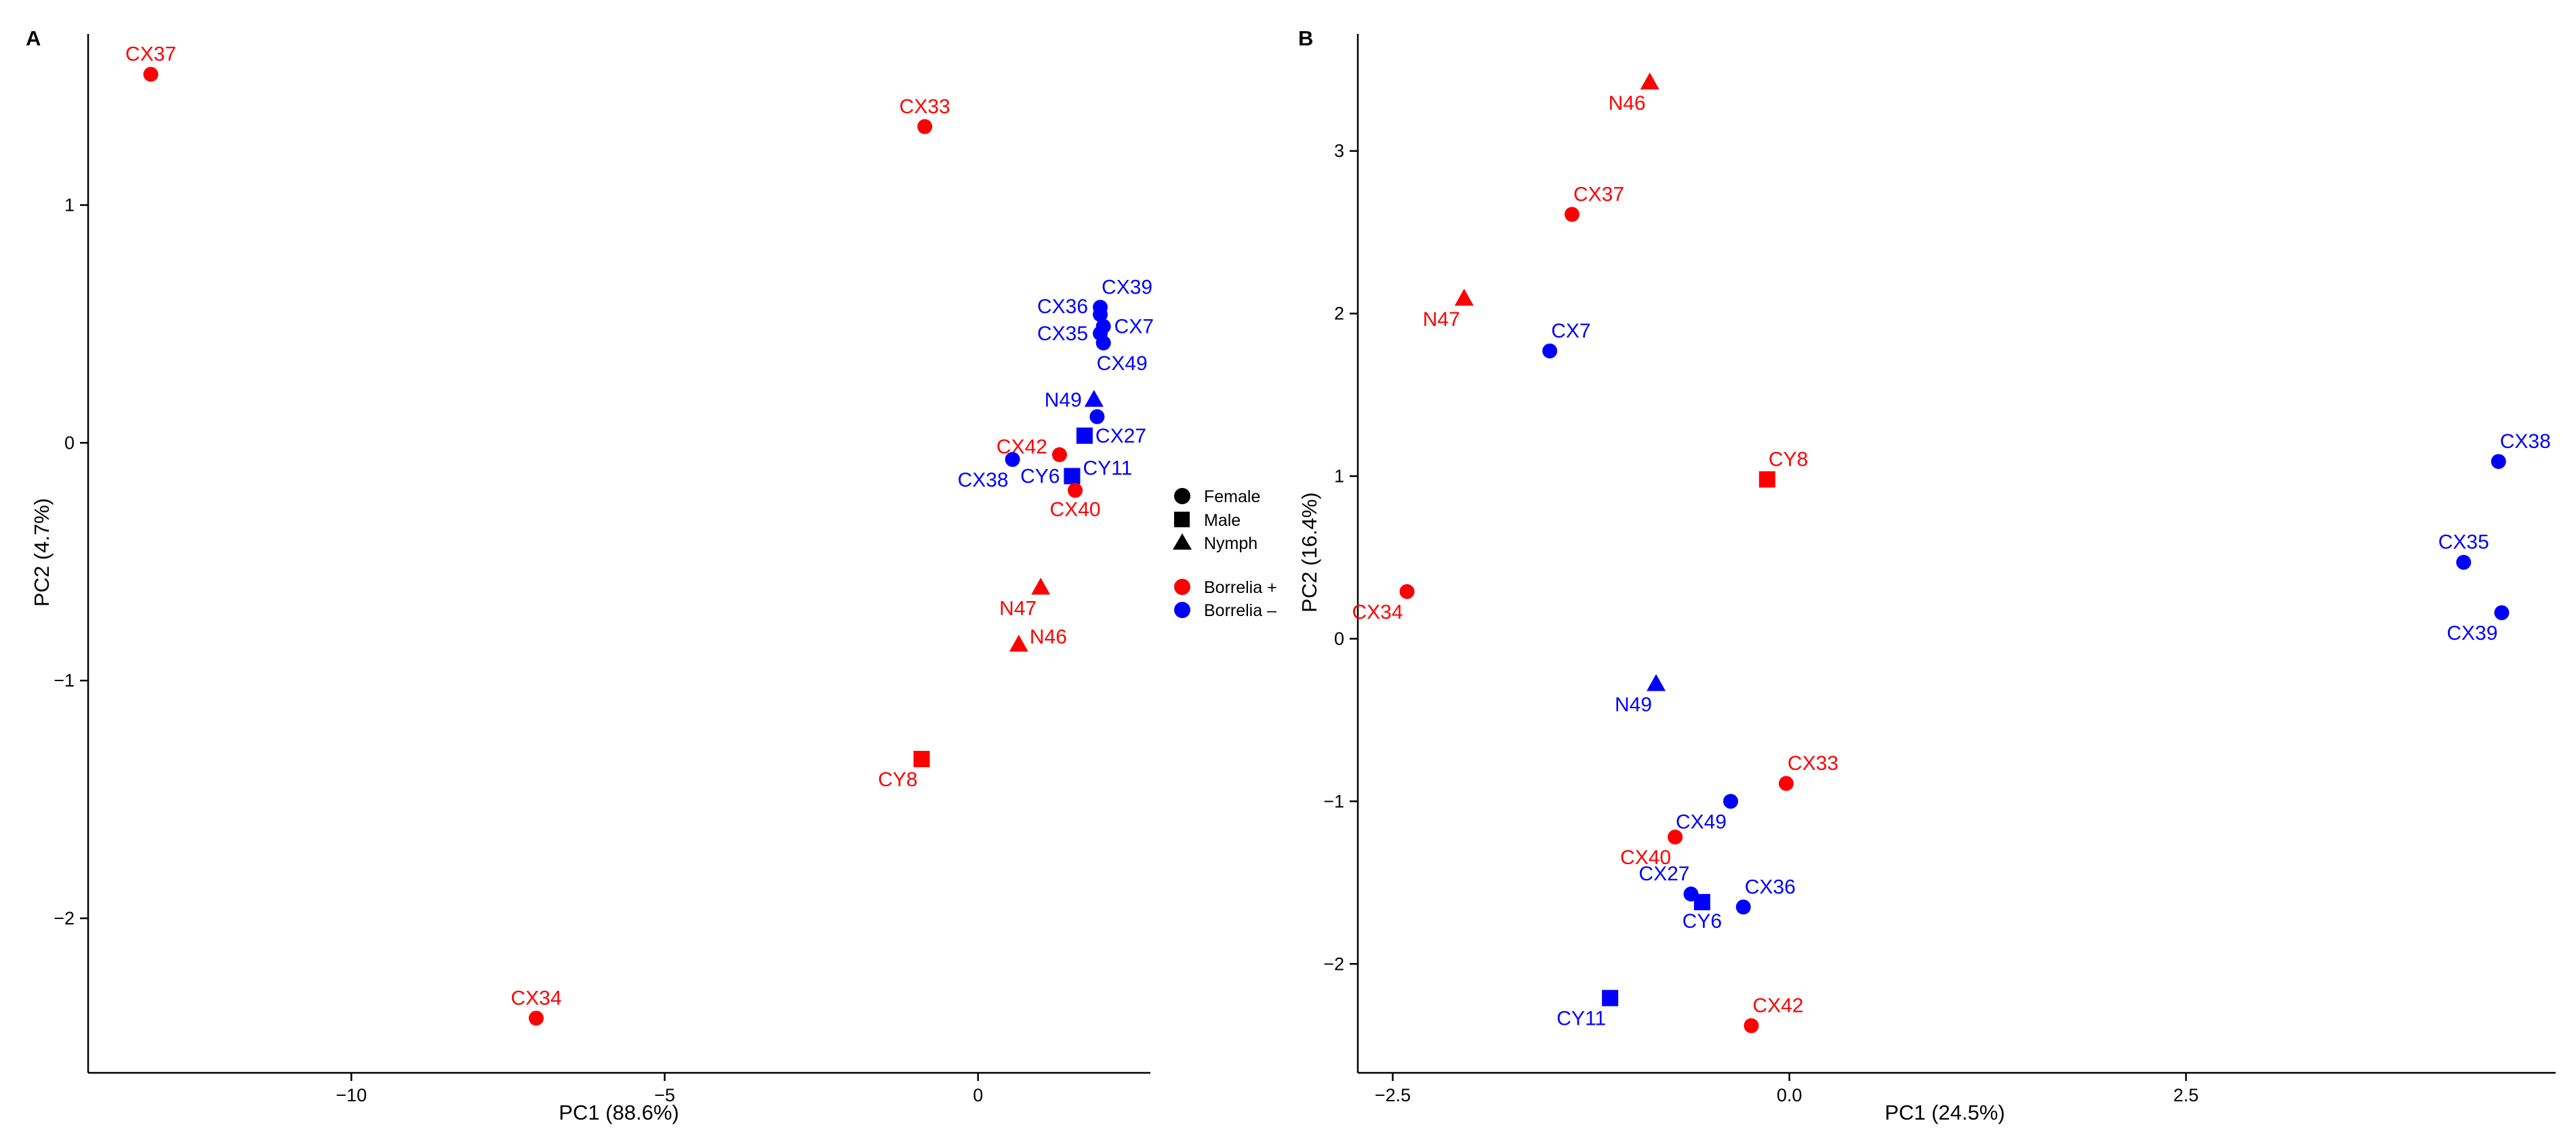 The height and width of the screenshot is (1144, 2576). I want to click on panel-b-point-label-cx38: CX38, so click(2525, 442).